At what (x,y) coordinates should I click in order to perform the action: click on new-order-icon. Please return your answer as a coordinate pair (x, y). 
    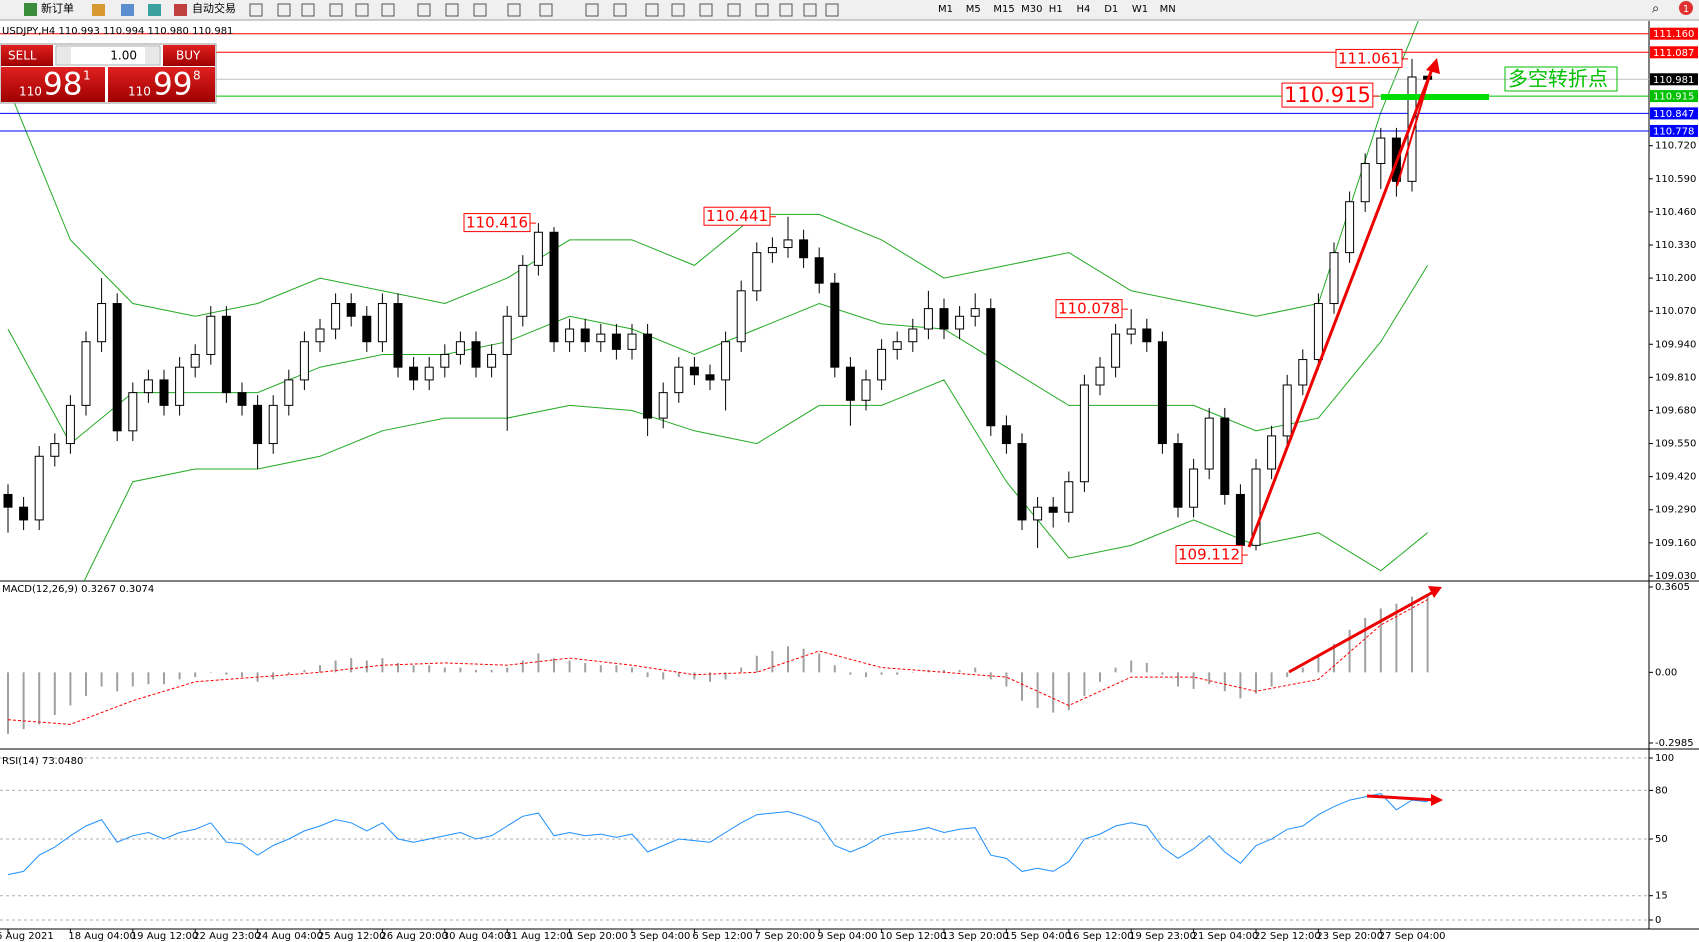
    Looking at the image, I should click on (30, 9).